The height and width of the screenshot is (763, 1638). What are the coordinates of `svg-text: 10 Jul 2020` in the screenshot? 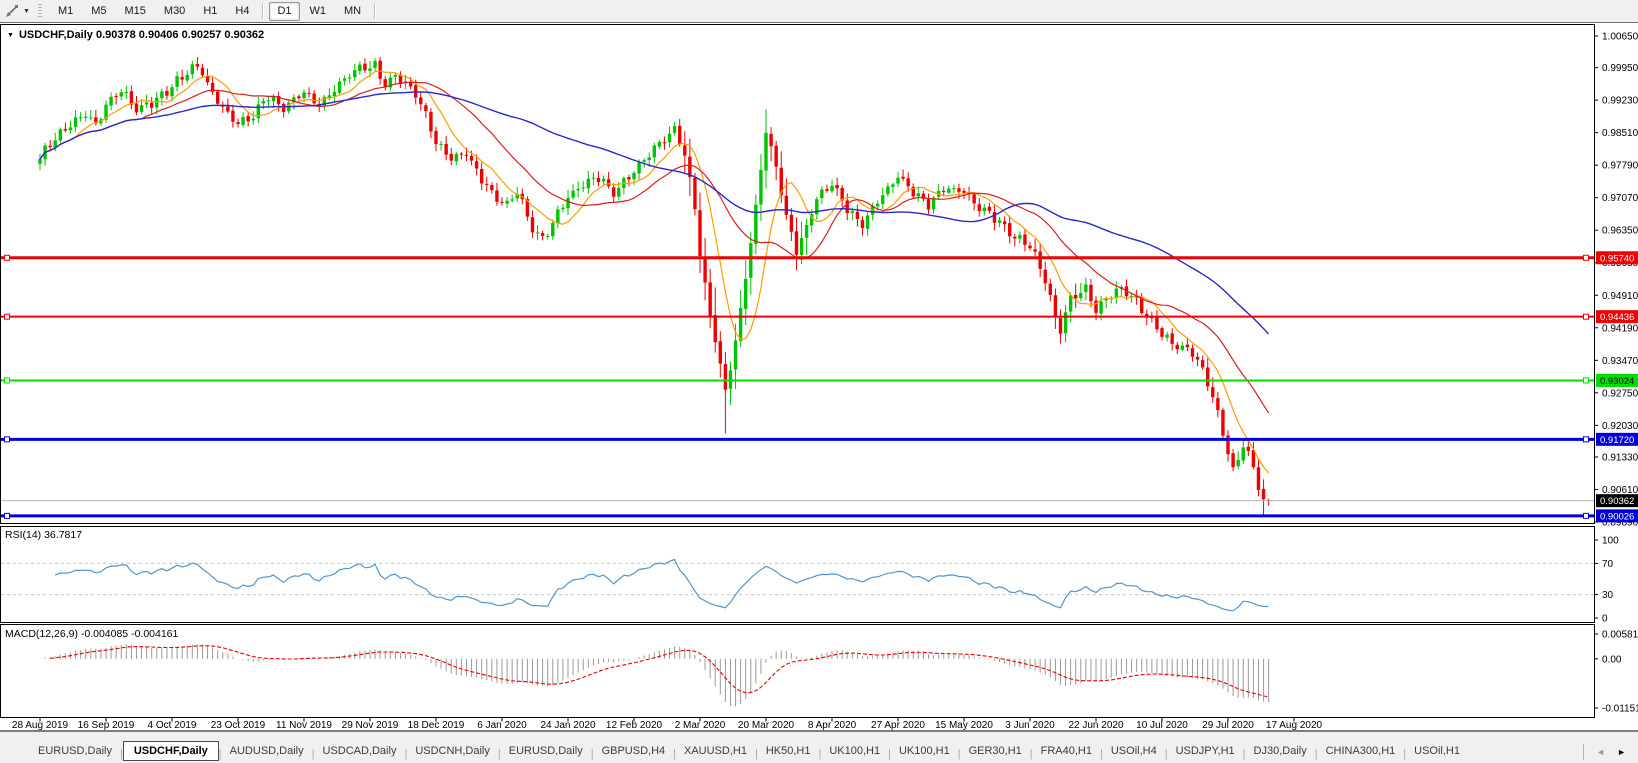 It's located at (1162, 725).